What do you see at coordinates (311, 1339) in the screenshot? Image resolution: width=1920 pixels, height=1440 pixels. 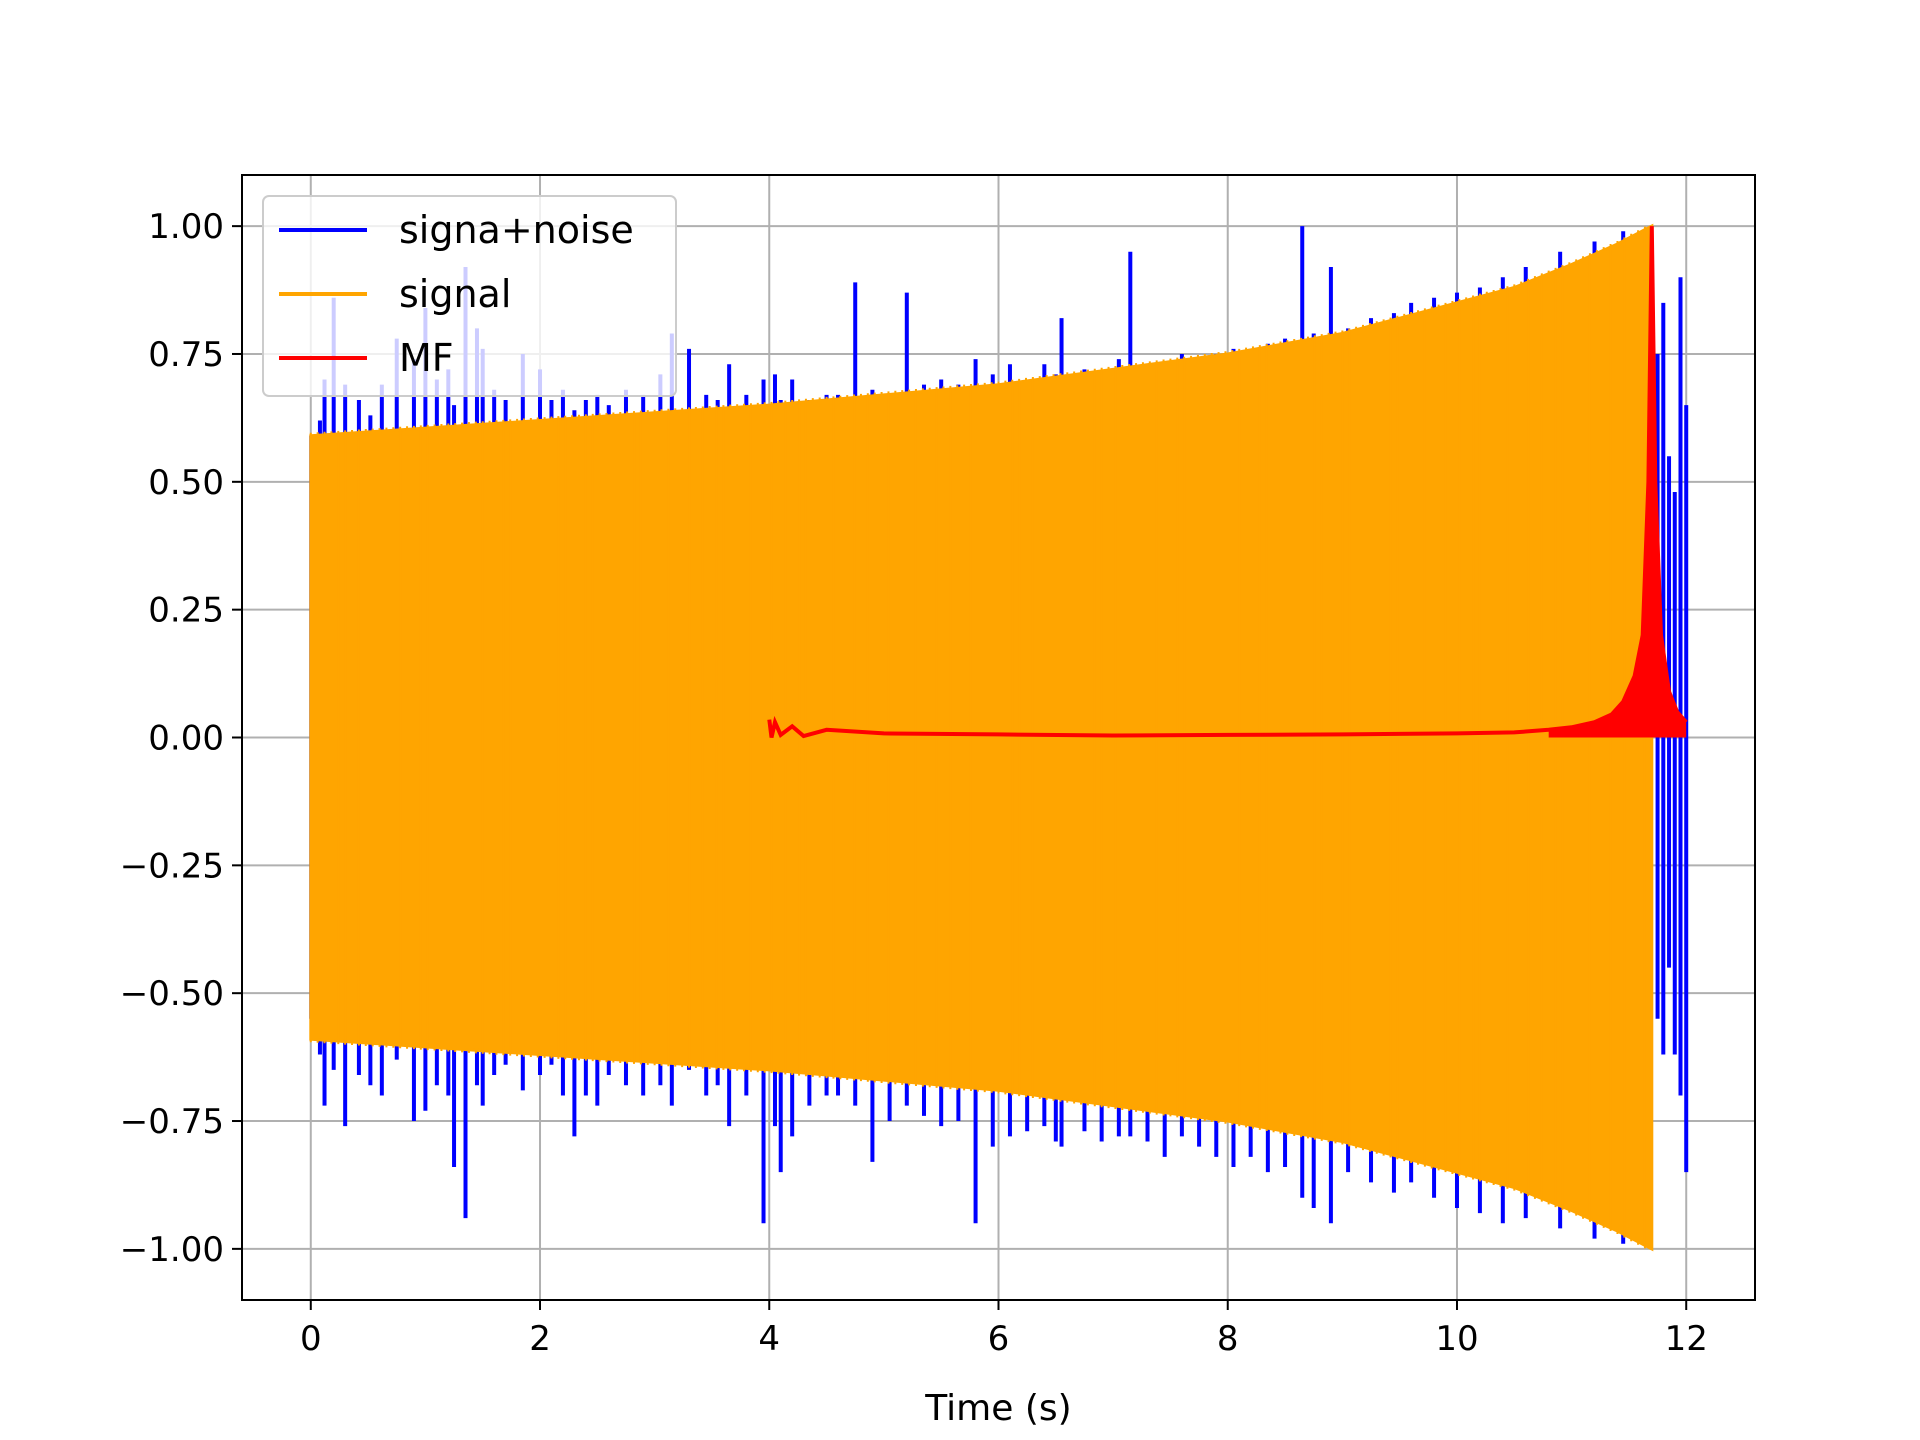 I see `x-tick-label: 0` at bounding box center [311, 1339].